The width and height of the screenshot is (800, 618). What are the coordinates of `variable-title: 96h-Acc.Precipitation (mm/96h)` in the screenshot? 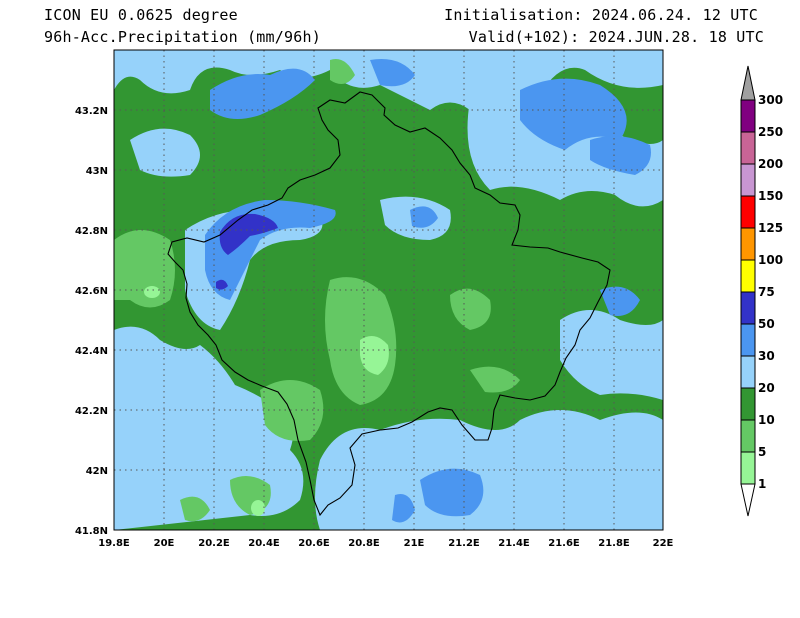 It's located at (182, 37).